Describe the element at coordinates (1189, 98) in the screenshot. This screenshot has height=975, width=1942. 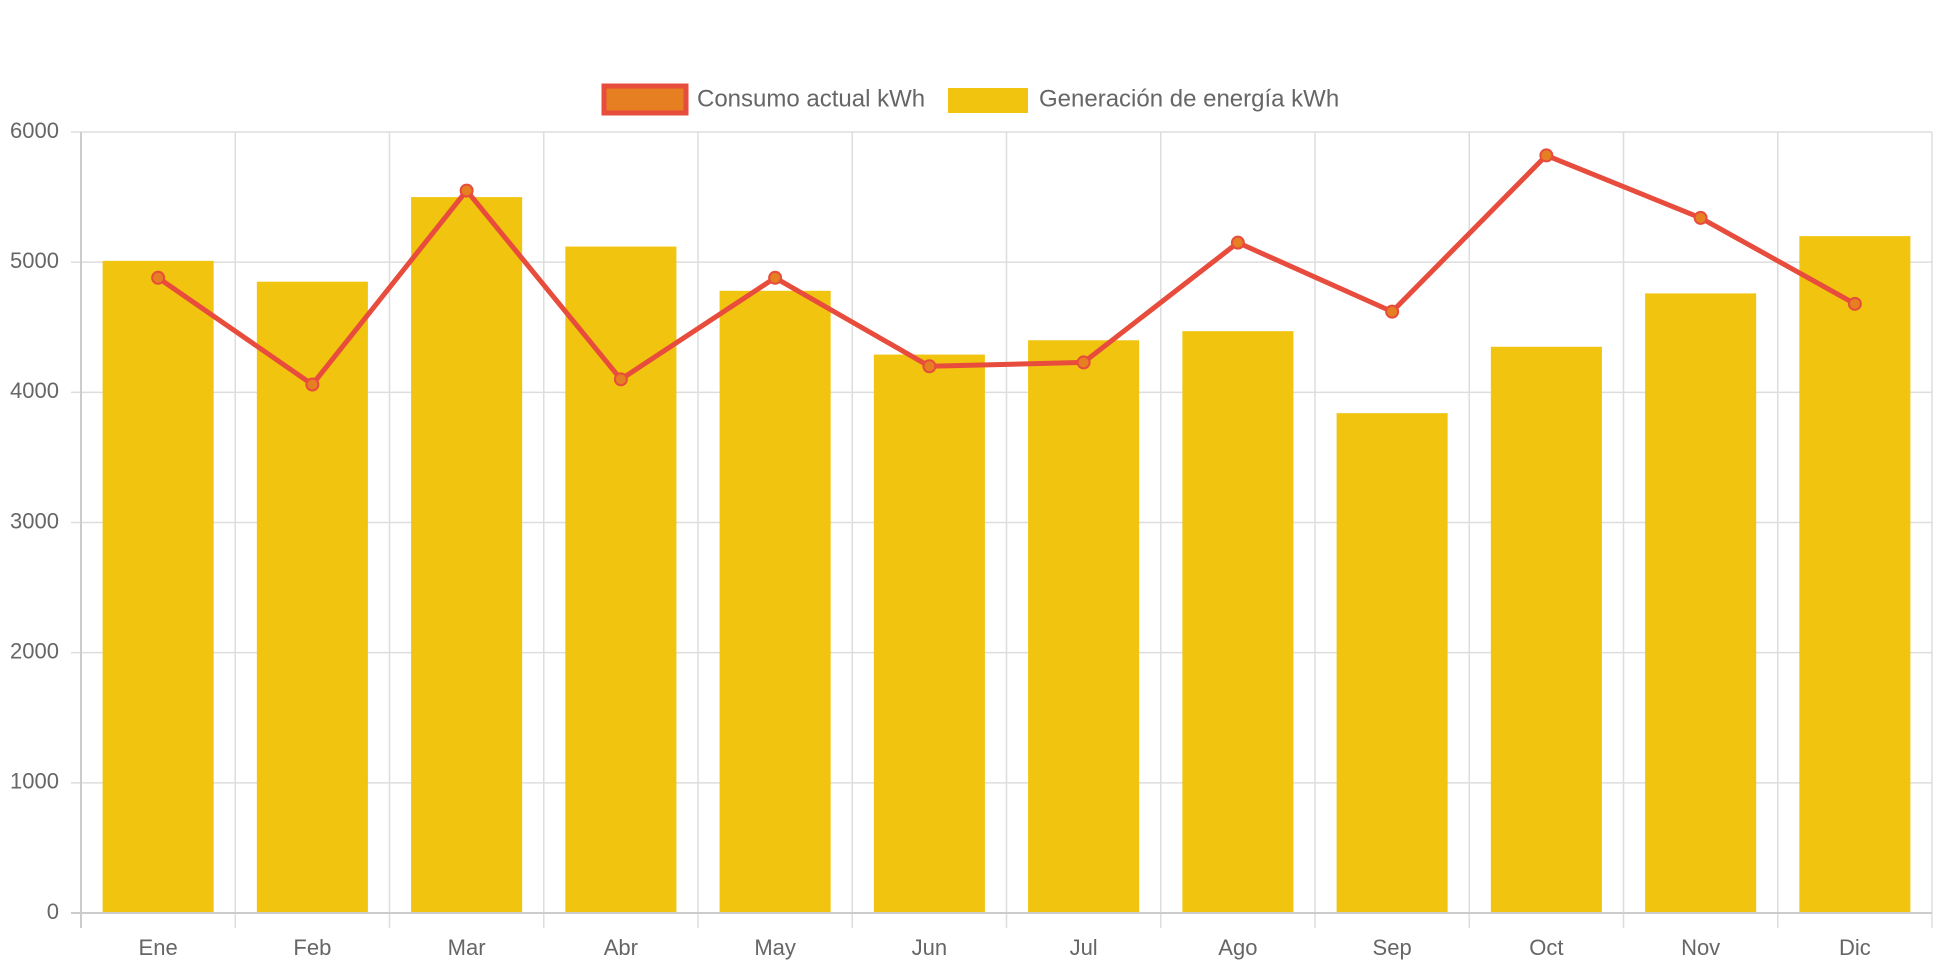
I see `legend-label-generacion: Generación de energía kWh` at that location.